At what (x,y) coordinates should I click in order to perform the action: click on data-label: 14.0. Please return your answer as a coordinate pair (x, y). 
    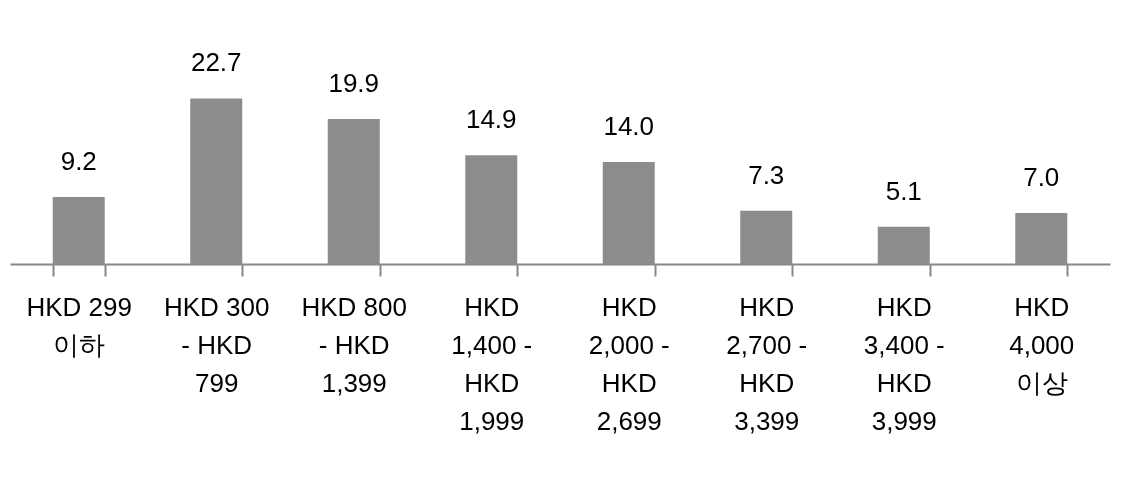
    Looking at the image, I should click on (629, 125).